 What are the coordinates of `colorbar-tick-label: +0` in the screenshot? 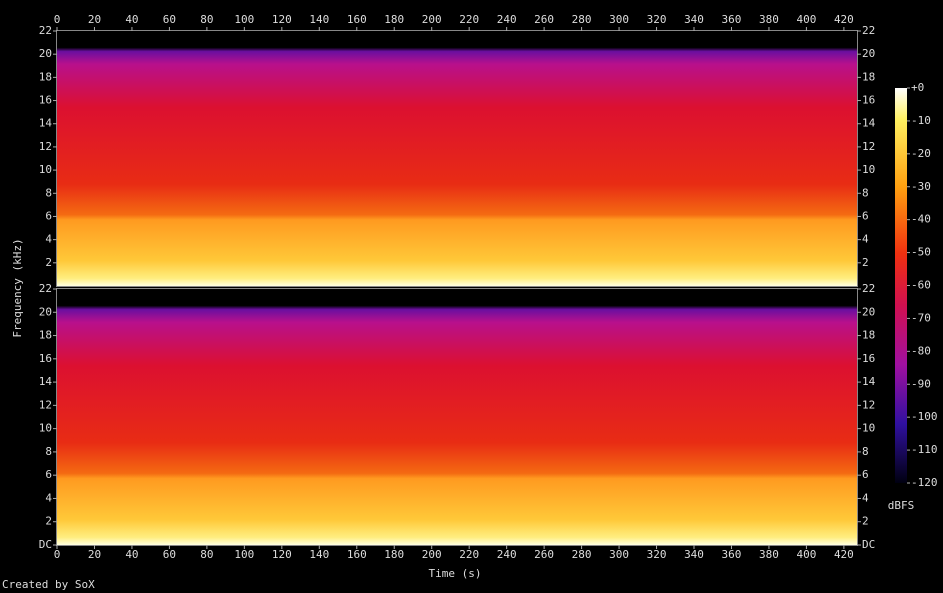 It's located at (917, 87).